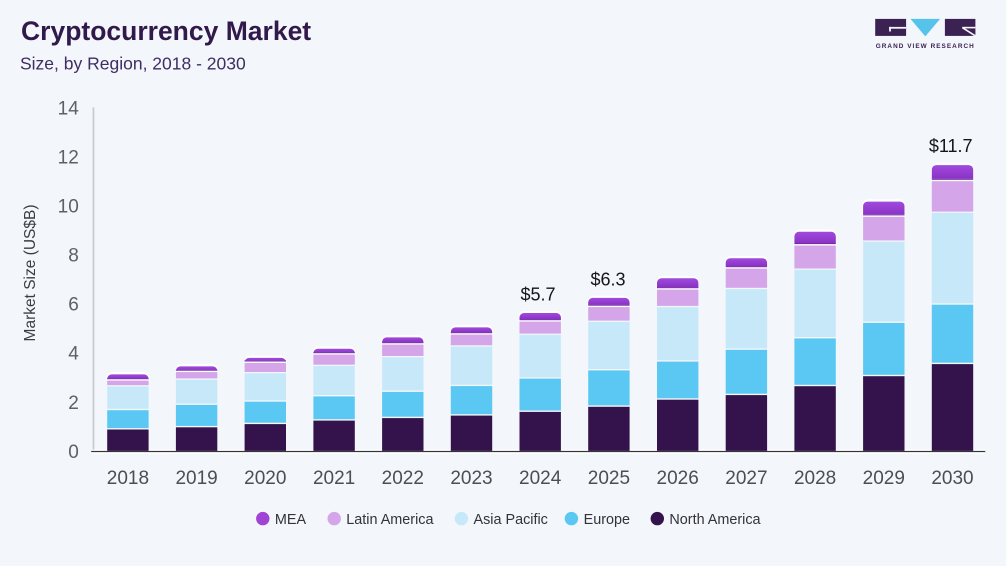 The image size is (1006, 566). What do you see at coordinates (68, 158) in the screenshot?
I see `svg-text: 12` at bounding box center [68, 158].